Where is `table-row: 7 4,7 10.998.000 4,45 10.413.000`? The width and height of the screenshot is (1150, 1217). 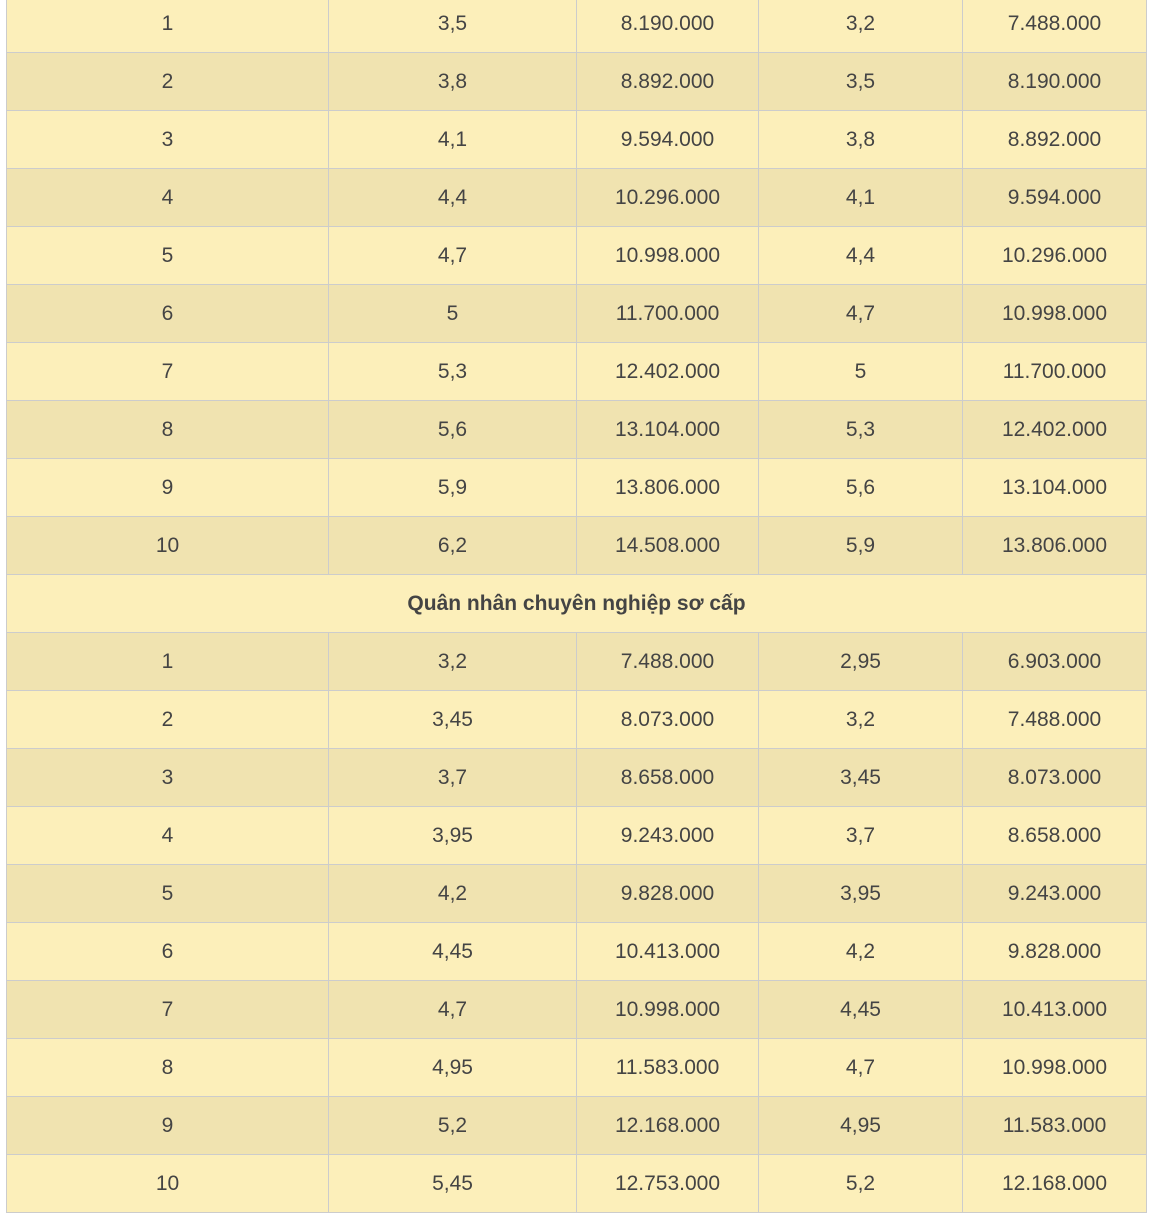 table-row: 7 4,7 10.998.000 4,45 10.413.000 is located at coordinates (576, 1009).